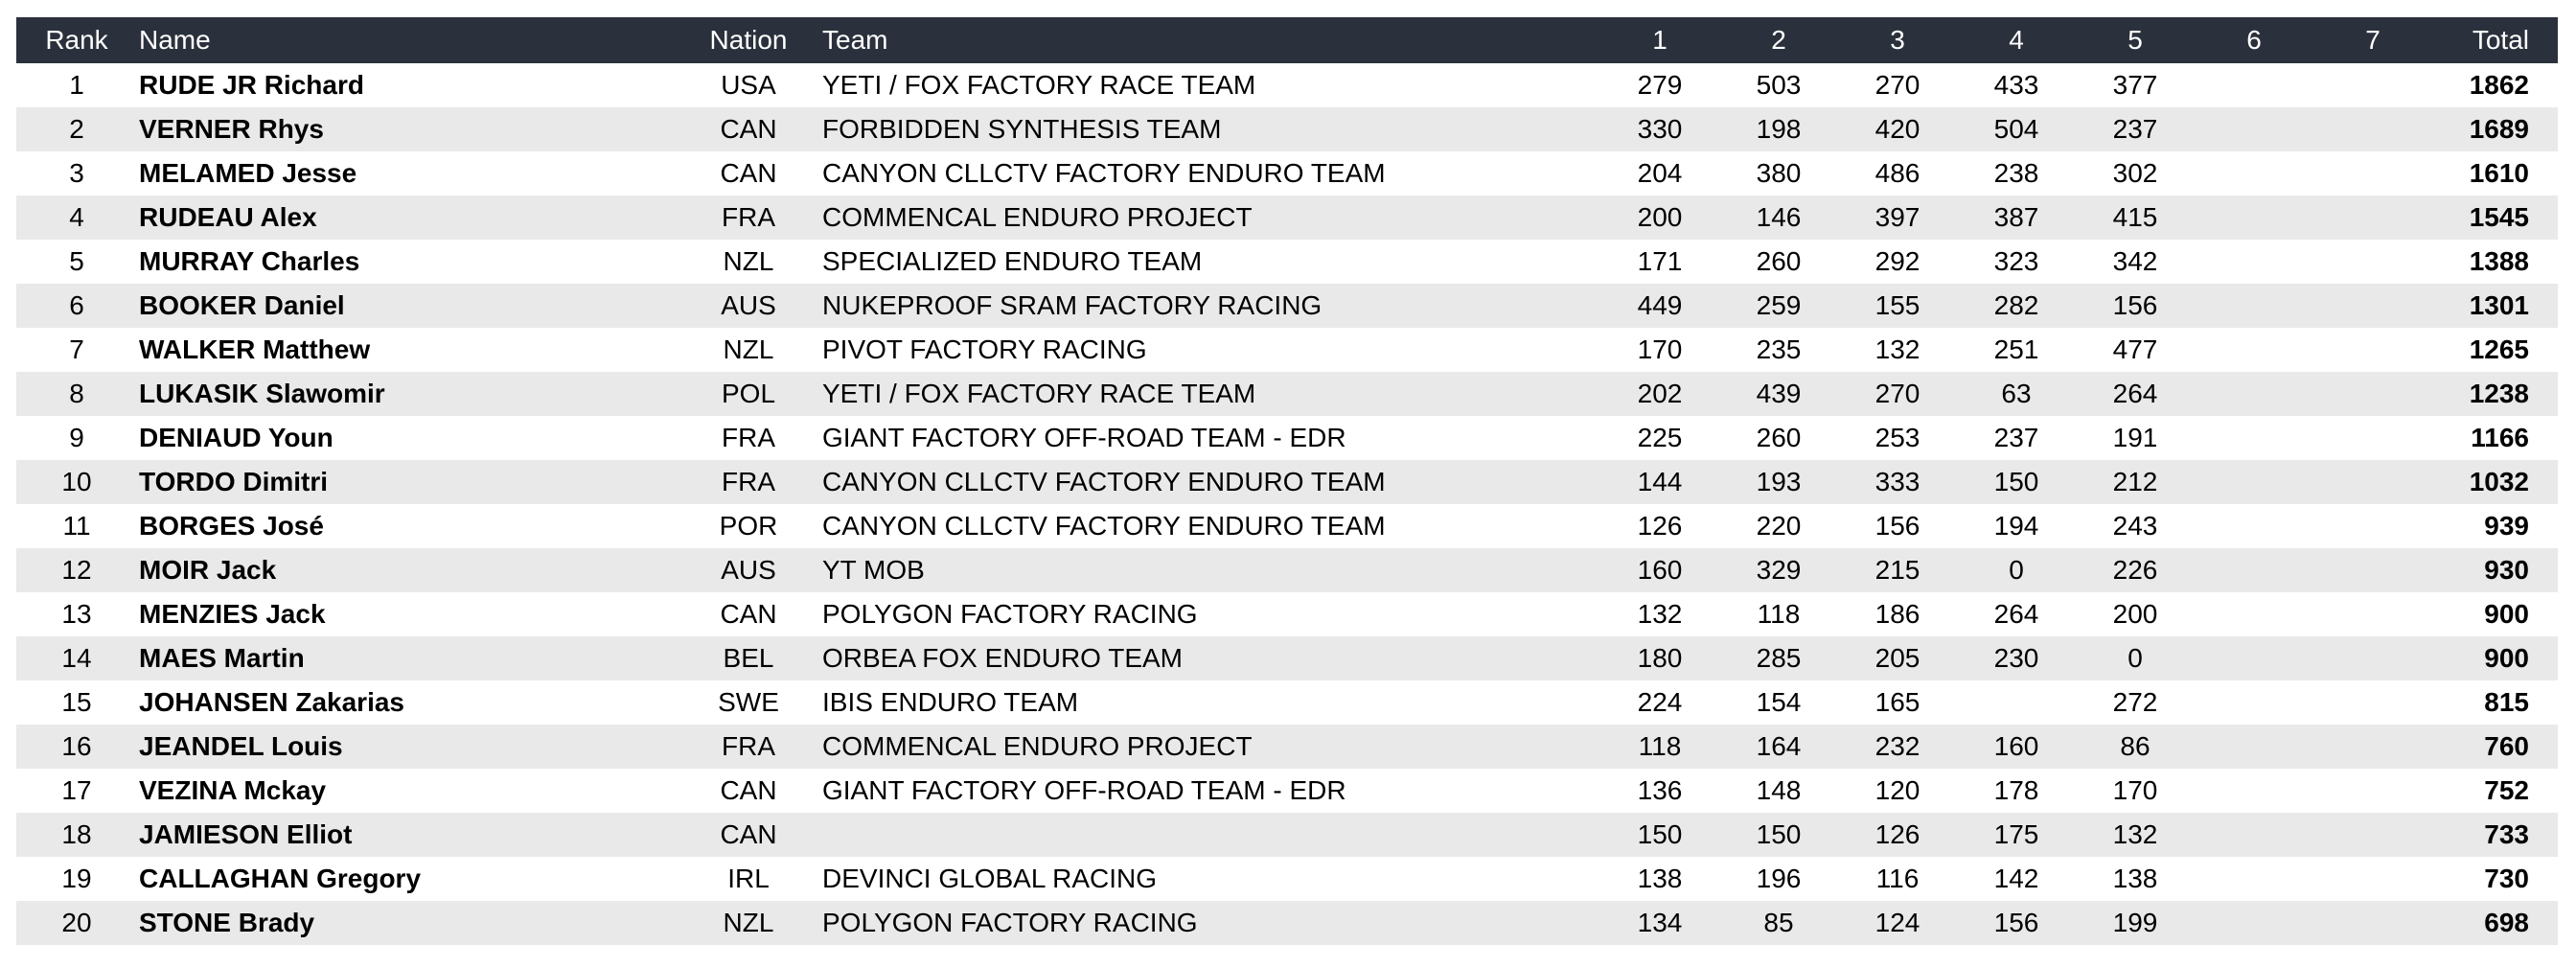 The height and width of the screenshot is (968, 2576). What do you see at coordinates (748, 878) in the screenshot?
I see `nation-cell: IRL` at bounding box center [748, 878].